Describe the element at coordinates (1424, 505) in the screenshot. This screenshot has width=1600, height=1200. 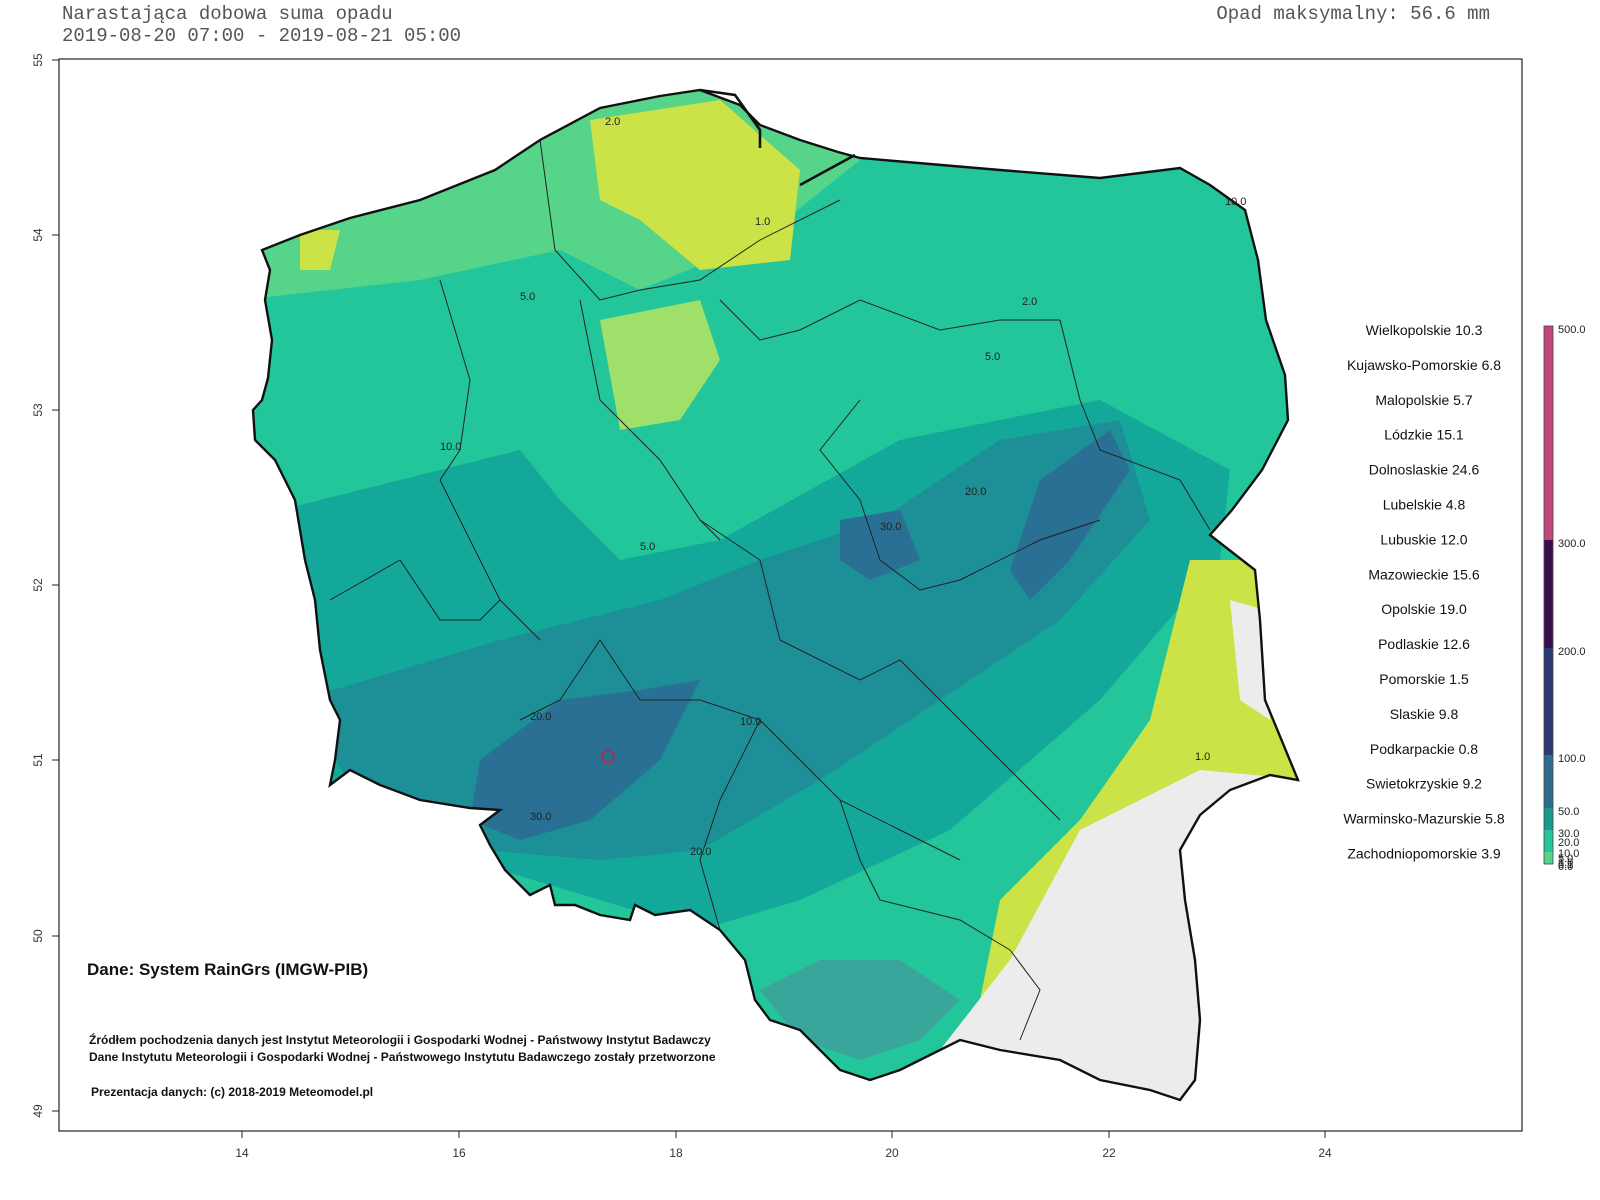
I see `region-stat: Lubelskie 4.8` at that location.